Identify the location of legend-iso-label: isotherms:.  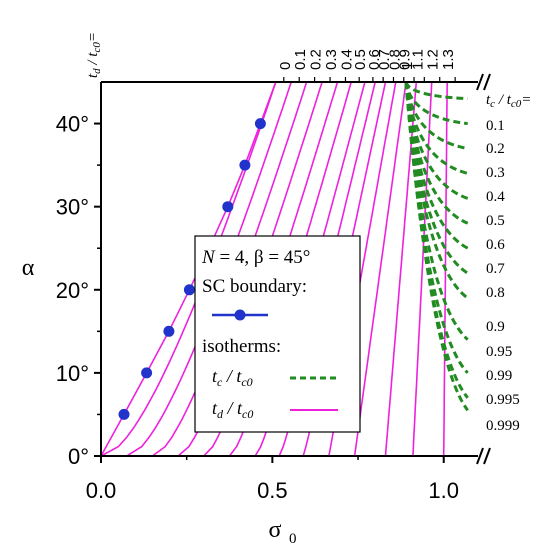
(241, 346).